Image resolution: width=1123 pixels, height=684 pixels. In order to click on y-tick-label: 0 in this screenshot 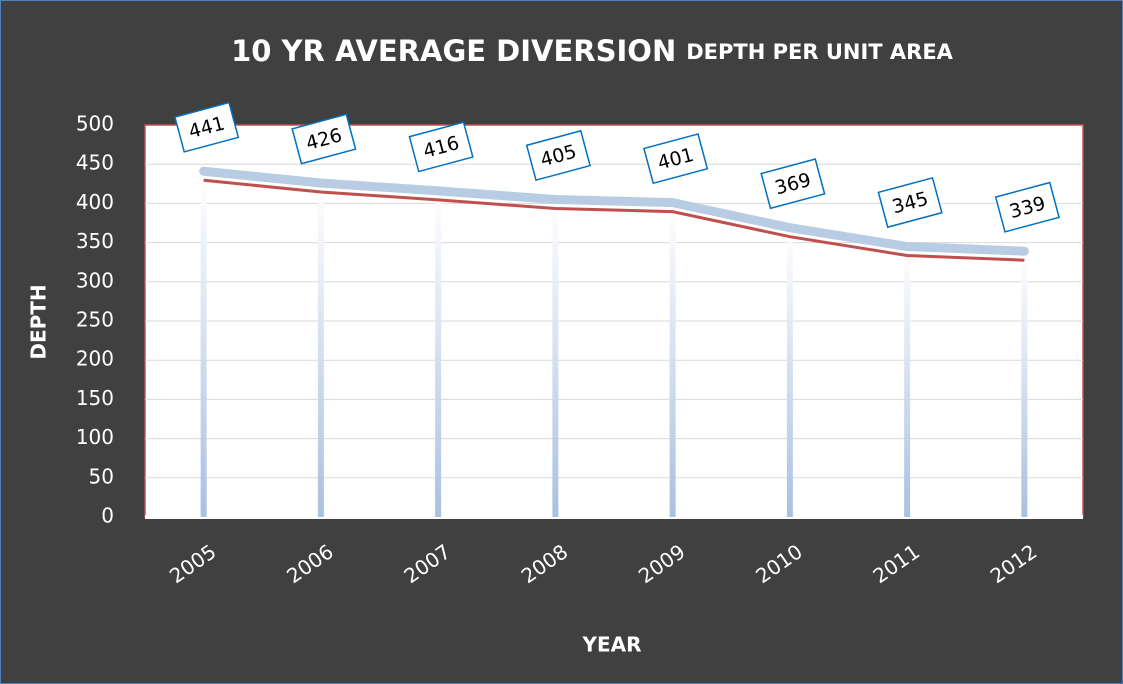, I will do `click(107, 516)`.